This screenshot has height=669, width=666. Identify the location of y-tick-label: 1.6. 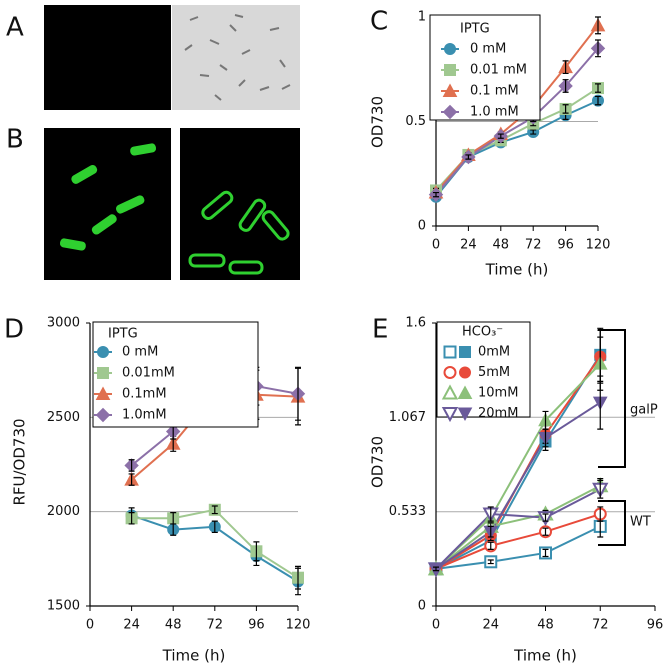
(415, 323).